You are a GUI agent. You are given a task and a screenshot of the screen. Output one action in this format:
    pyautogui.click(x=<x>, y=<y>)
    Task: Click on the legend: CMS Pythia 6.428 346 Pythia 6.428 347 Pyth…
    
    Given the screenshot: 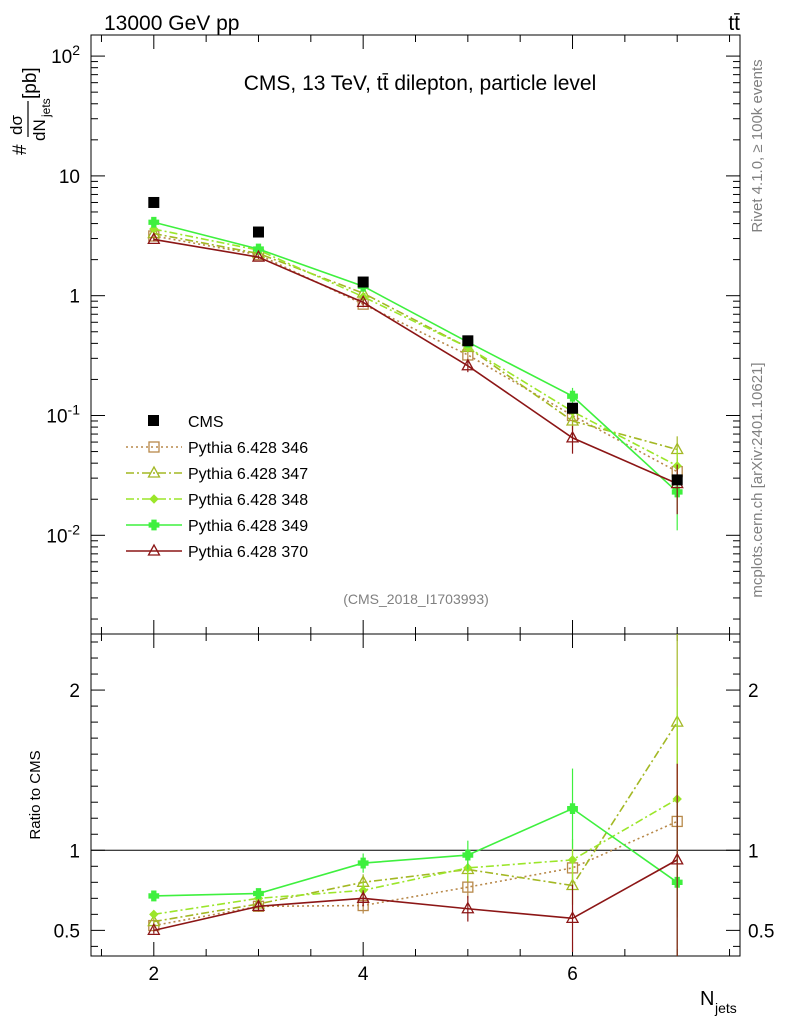 What is the action you would take?
    pyautogui.click(x=217, y=487)
    